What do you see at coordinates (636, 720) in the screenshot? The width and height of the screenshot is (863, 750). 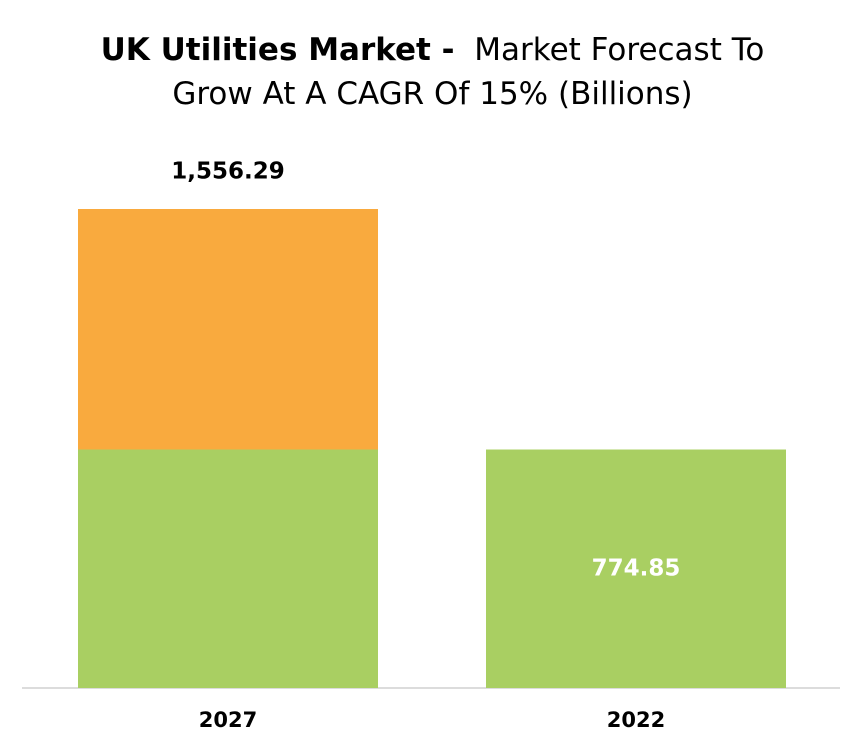 I see `x-tick-label: 2022` at bounding box center [636, 720].